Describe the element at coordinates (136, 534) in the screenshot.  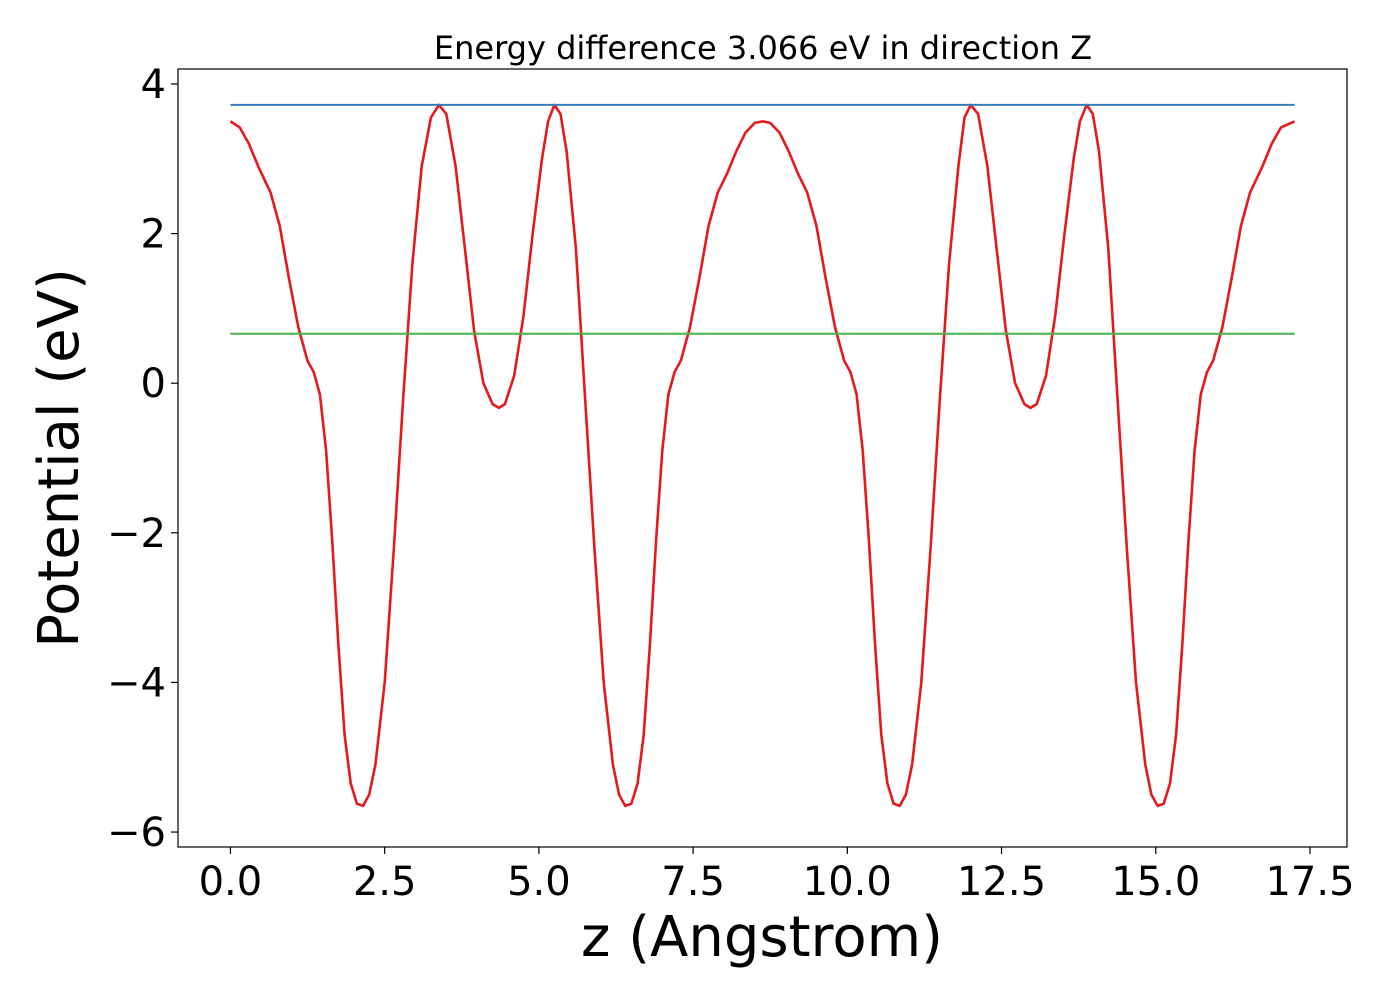
I see `y-tick-label: −2` at that location.